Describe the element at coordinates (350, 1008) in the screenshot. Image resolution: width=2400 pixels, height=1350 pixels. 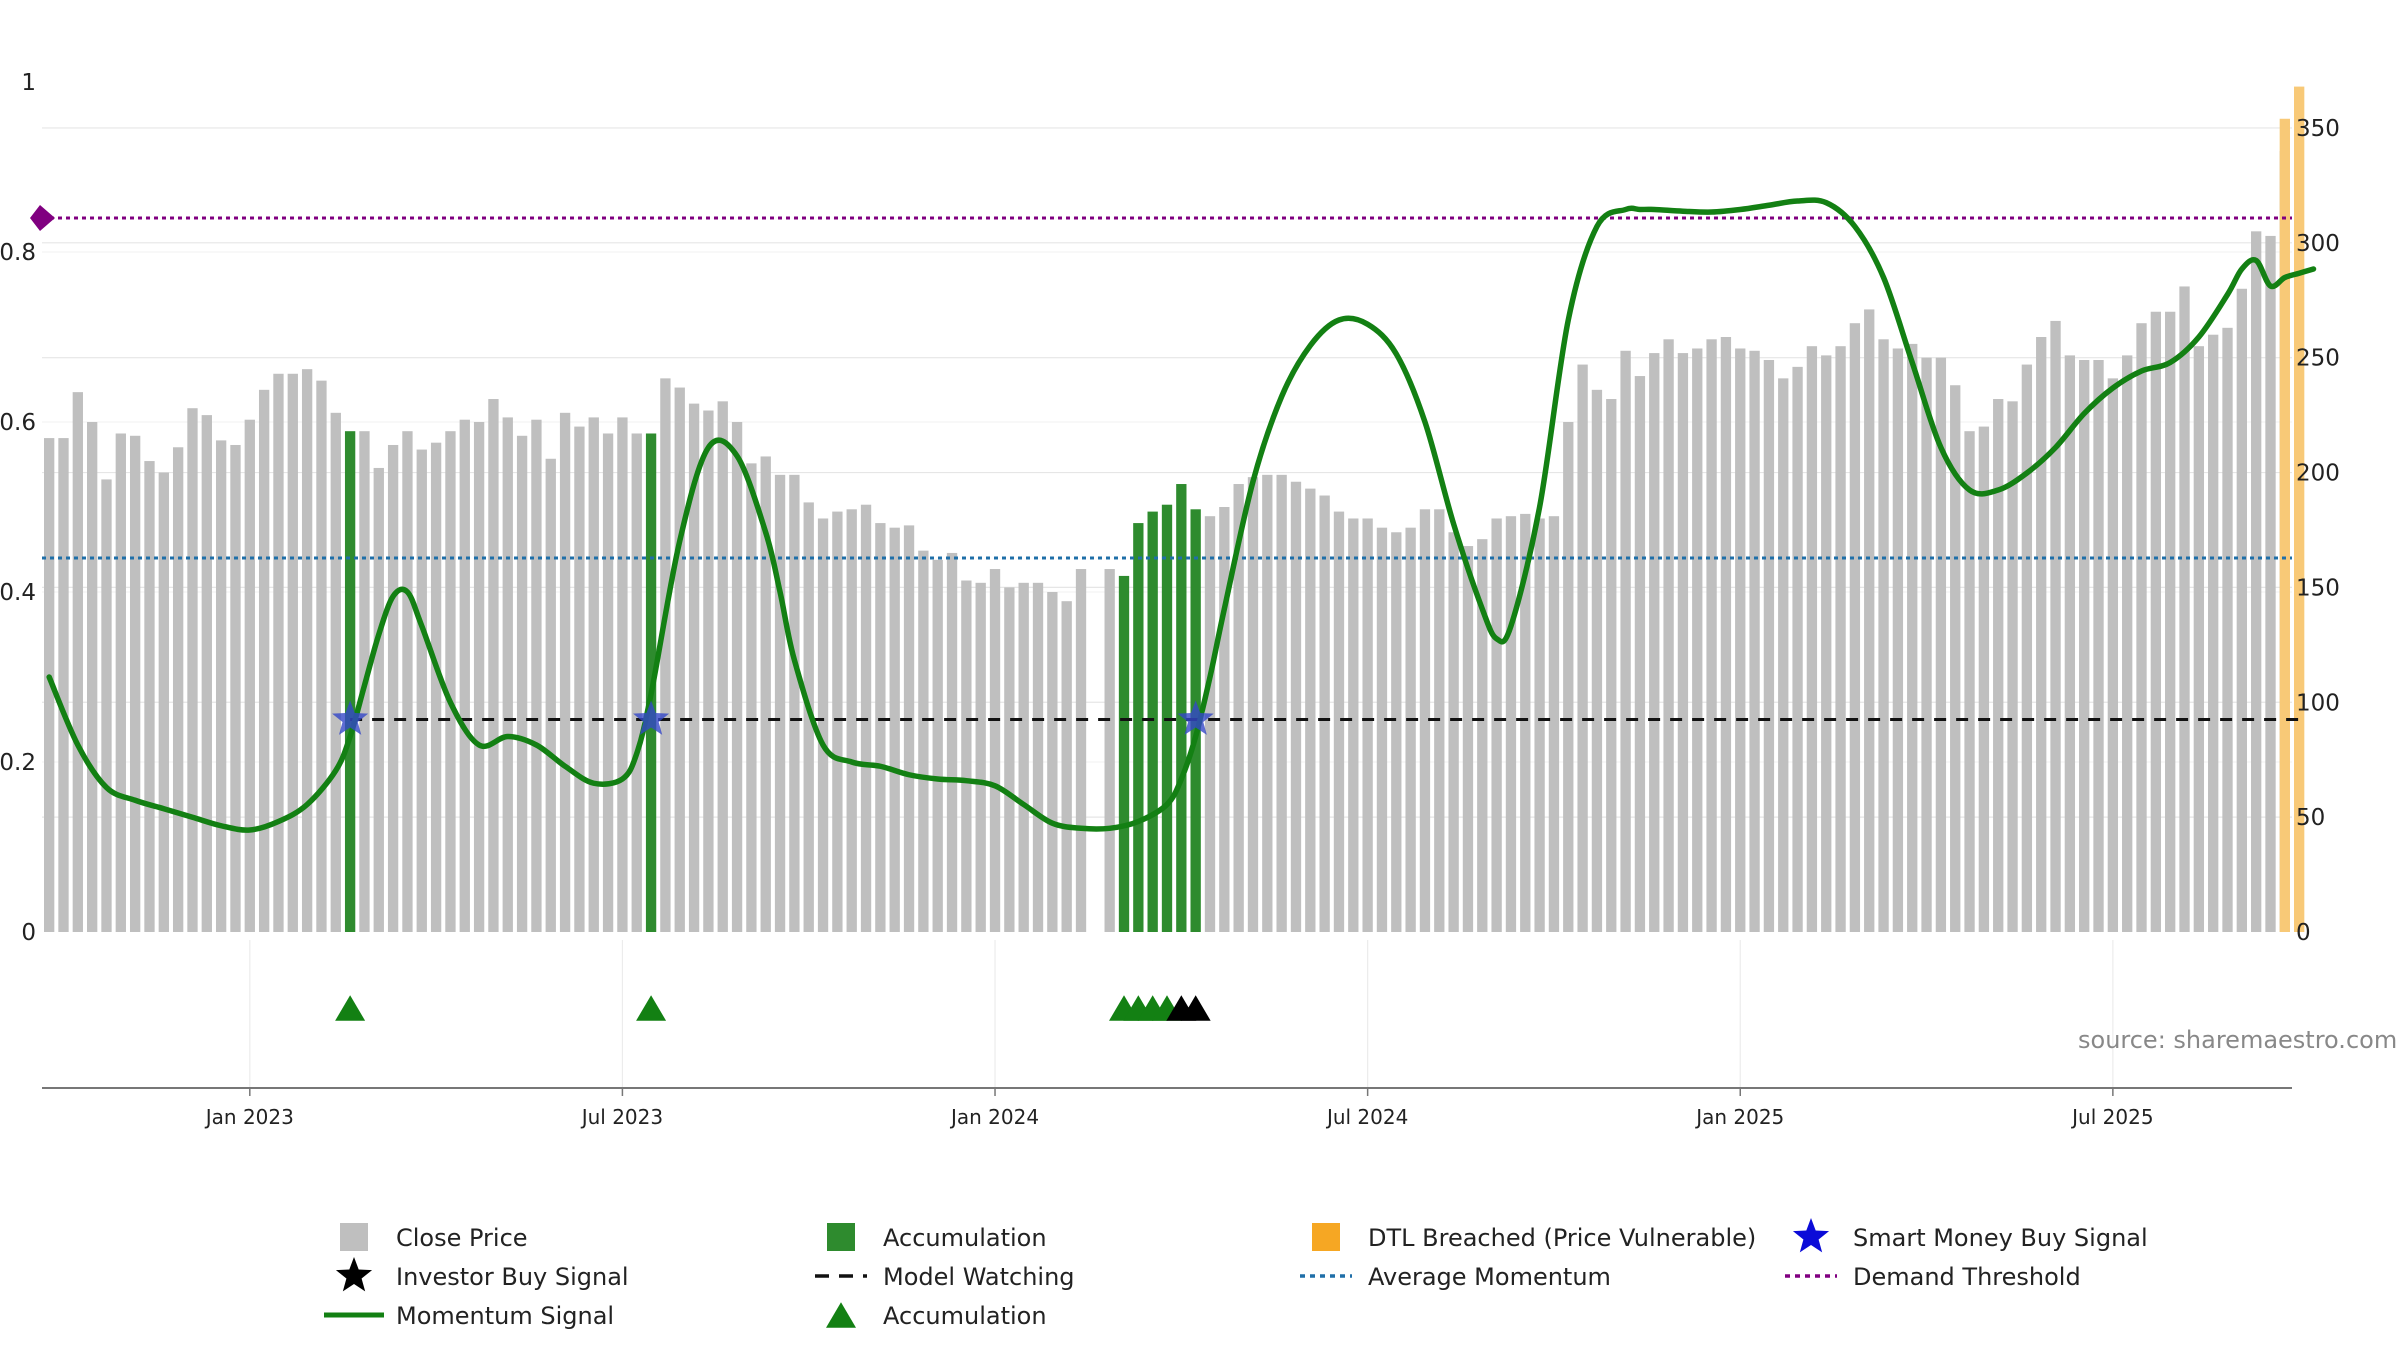
I see `accumulation-triangle` at that location.